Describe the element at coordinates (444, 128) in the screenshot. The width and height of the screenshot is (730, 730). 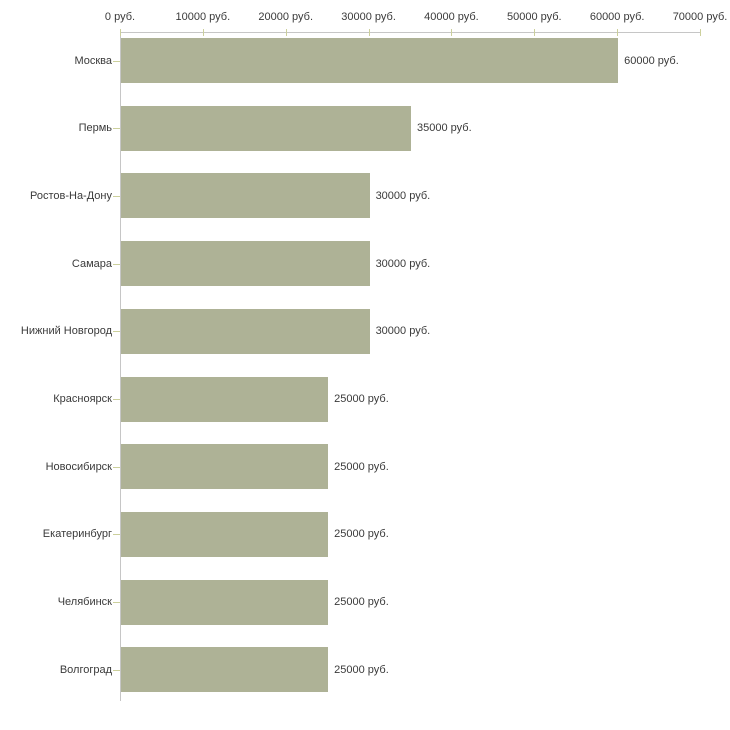
I see `value-label: 35000 руб.` at that location.